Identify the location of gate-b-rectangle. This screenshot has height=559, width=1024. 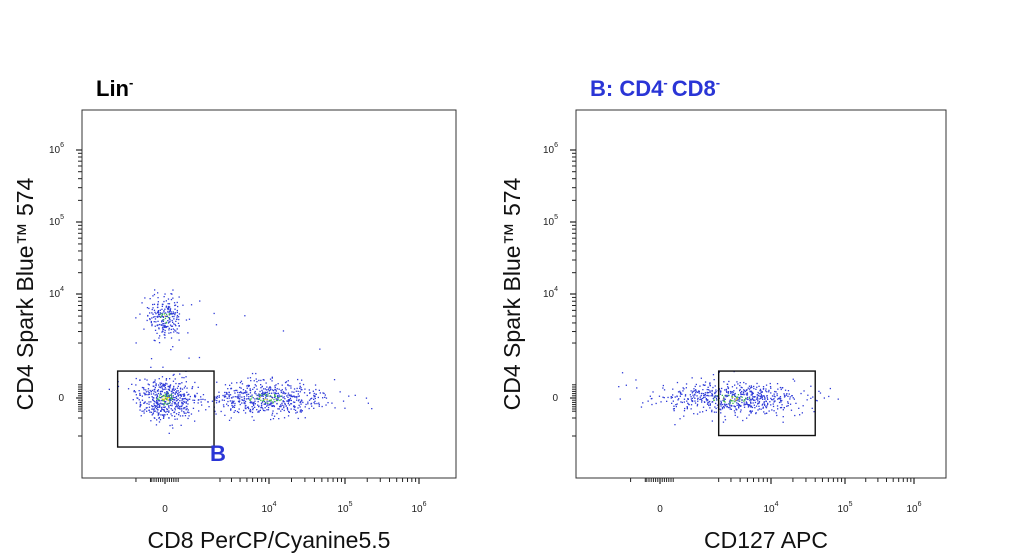
(165, 409).